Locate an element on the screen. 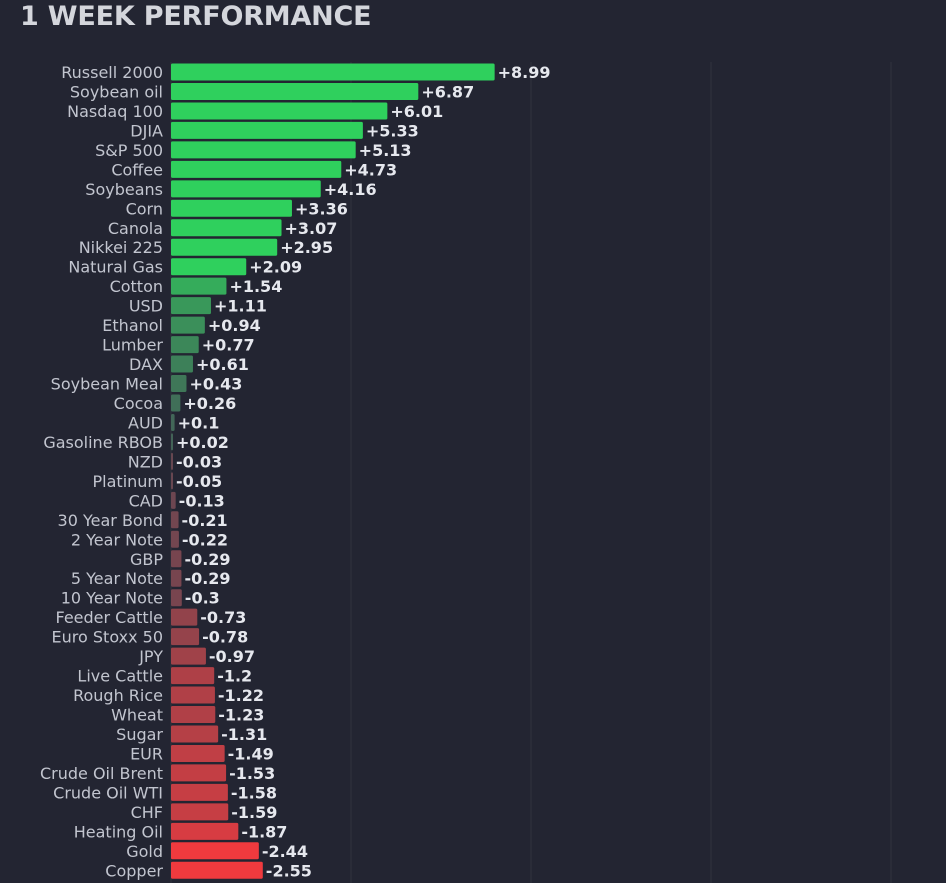 This screenshot has width=946, height=883. category-label: AUD is located at coordinates (145, 422).